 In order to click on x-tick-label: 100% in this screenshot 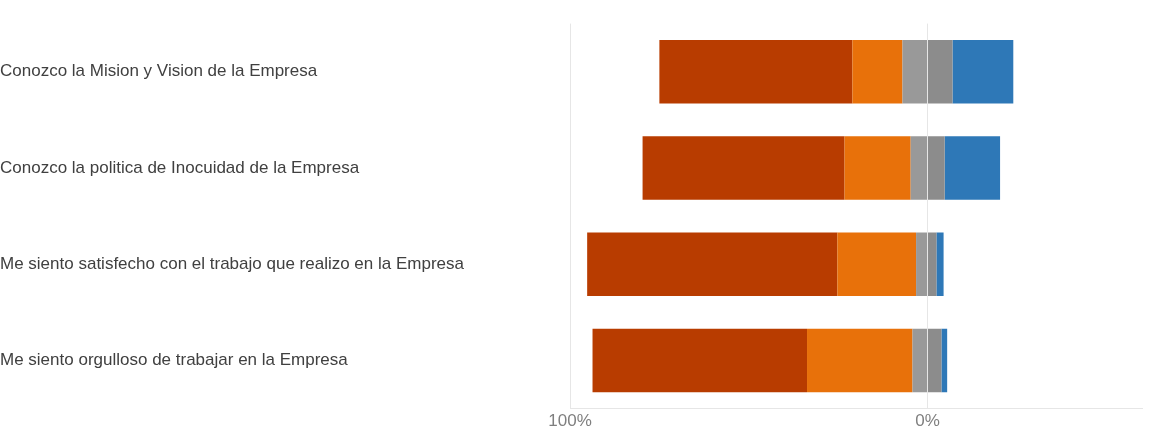, I will do `click(570, 421)`.